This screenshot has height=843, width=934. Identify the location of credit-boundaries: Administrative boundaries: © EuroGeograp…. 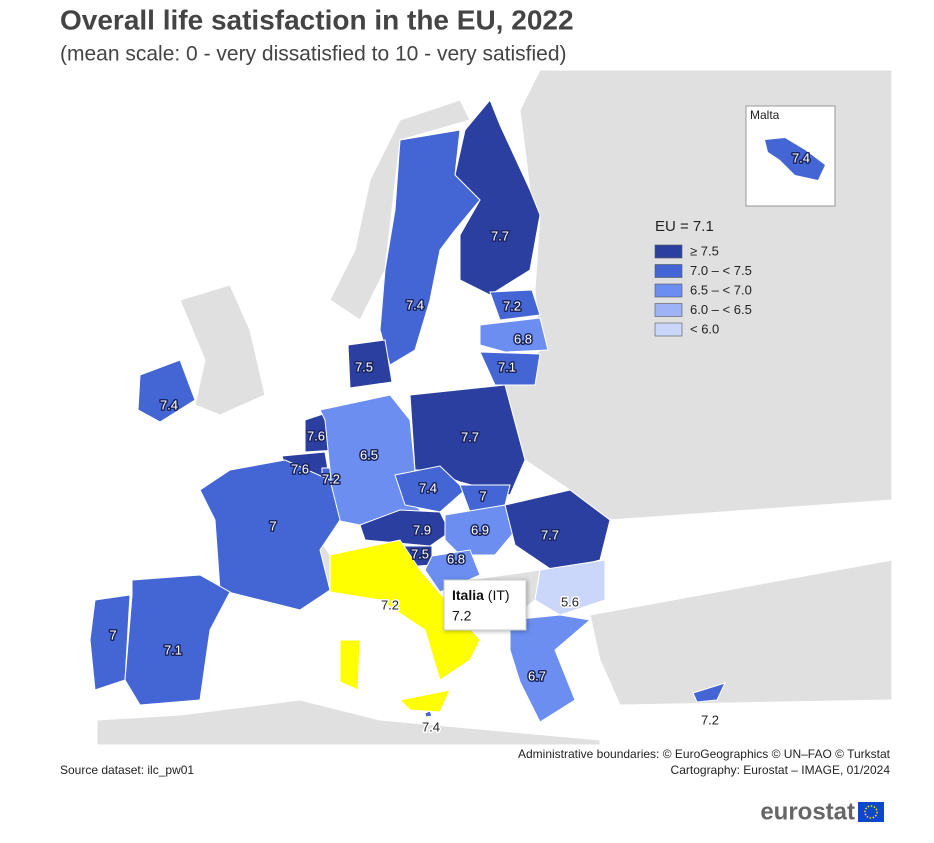
(704, 754).